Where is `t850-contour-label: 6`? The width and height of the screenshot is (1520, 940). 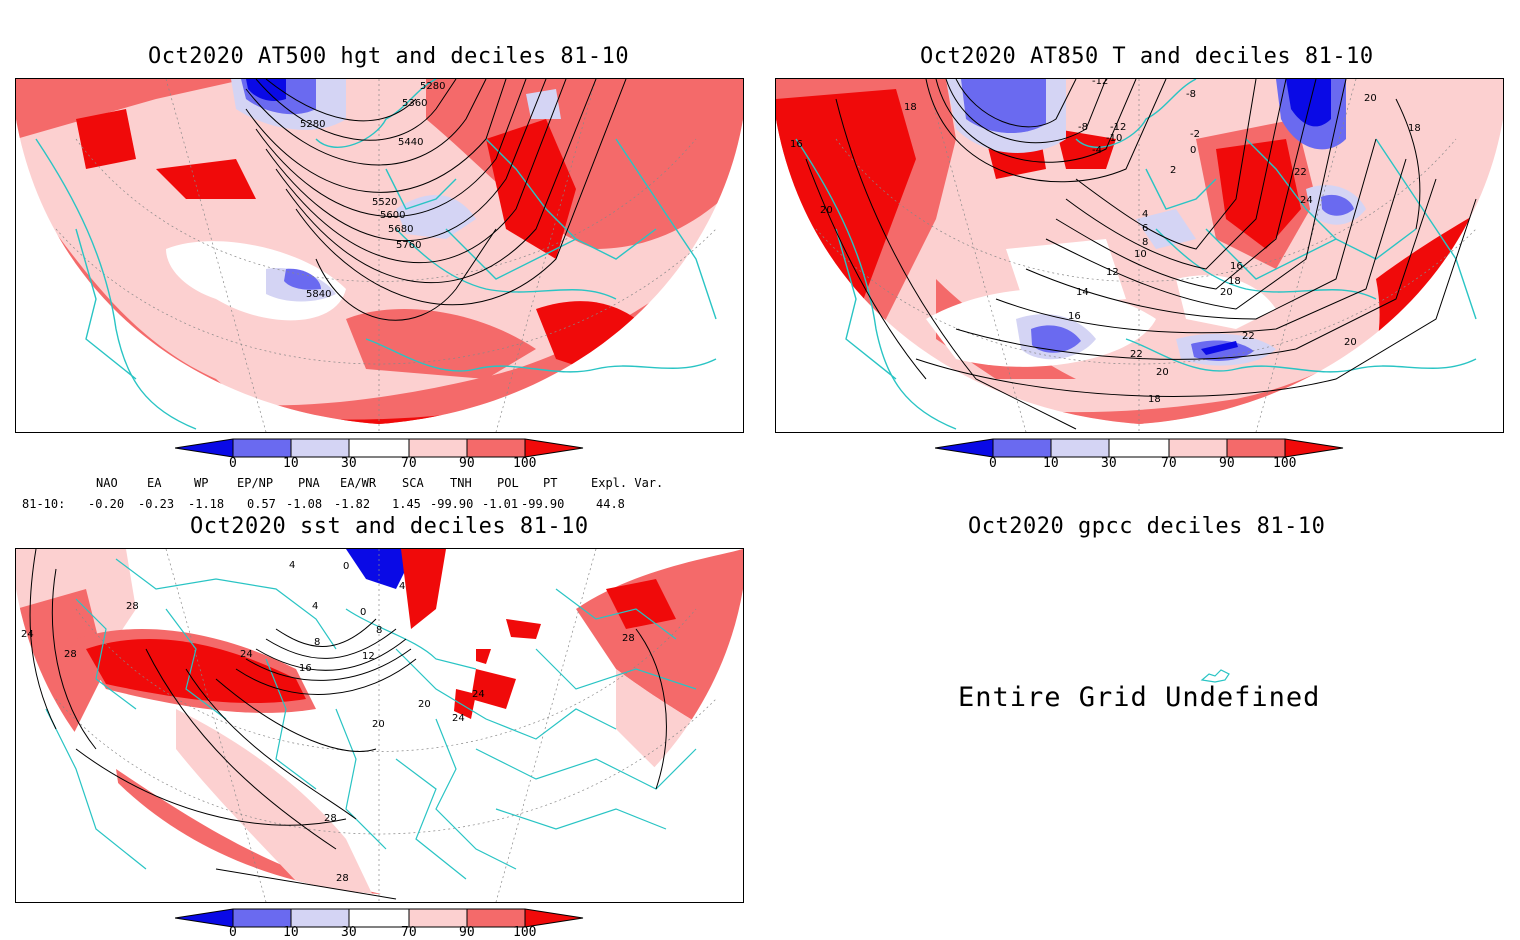 t850-contour-label: 6 is located at coordinates (1145, 228).